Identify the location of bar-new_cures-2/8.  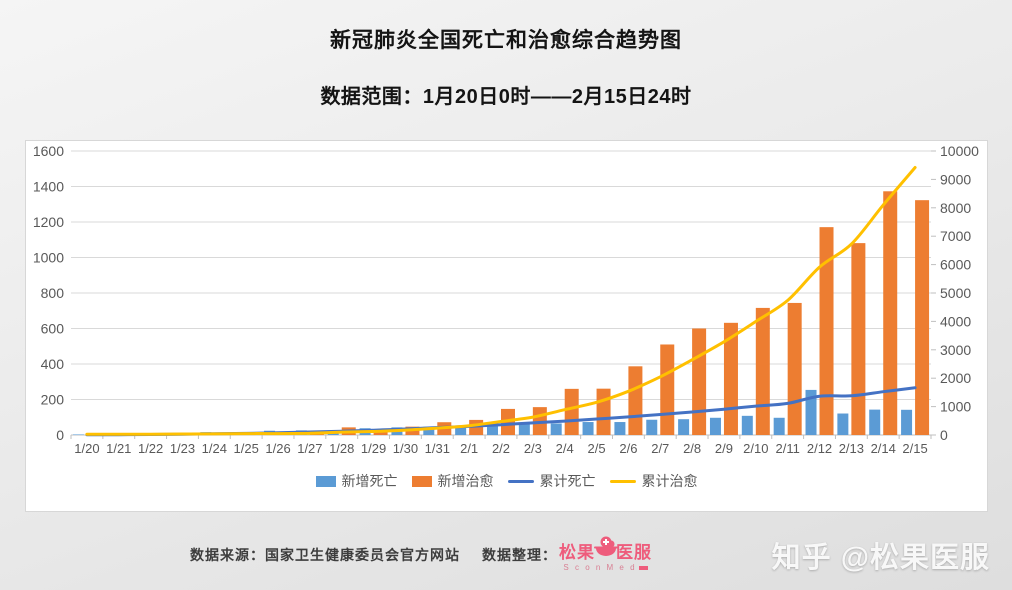
(699, 381).